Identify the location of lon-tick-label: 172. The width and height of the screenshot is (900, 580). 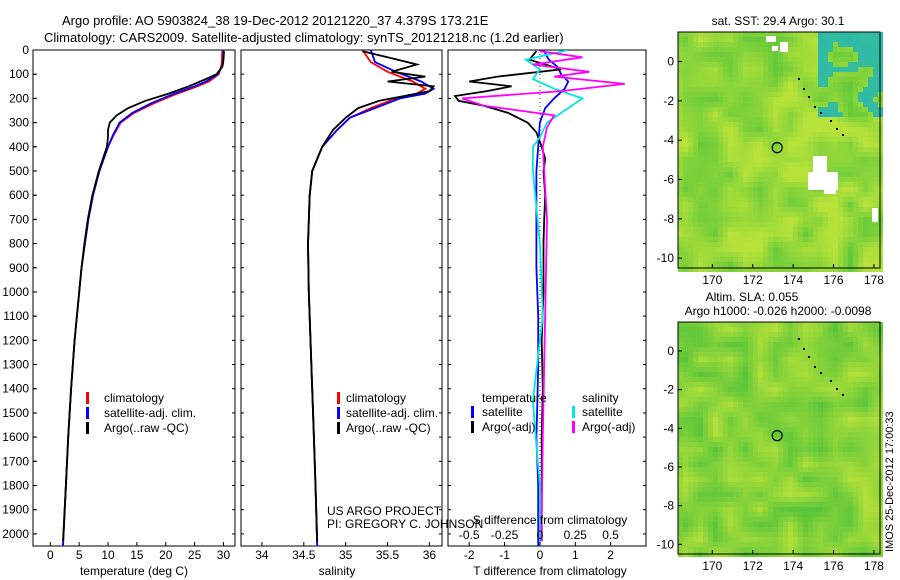
(753, 280).